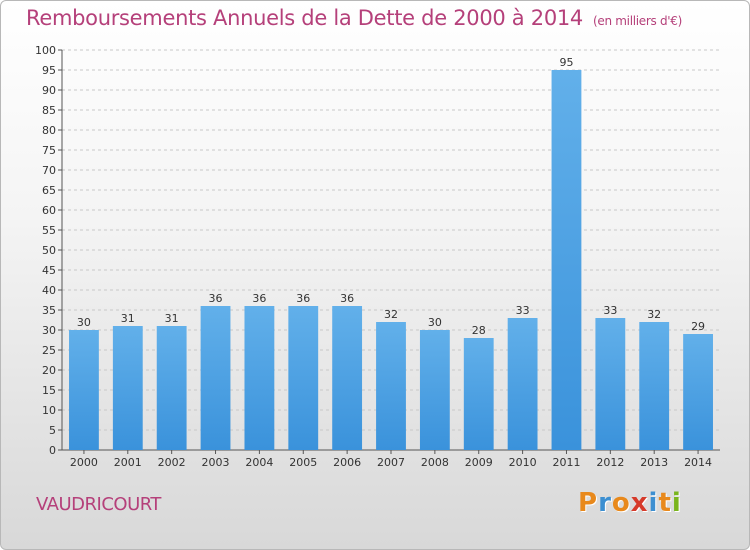 This screenshot has height=550, width=750. I want to click on x-tick-label: 2006, so click(347, 462).